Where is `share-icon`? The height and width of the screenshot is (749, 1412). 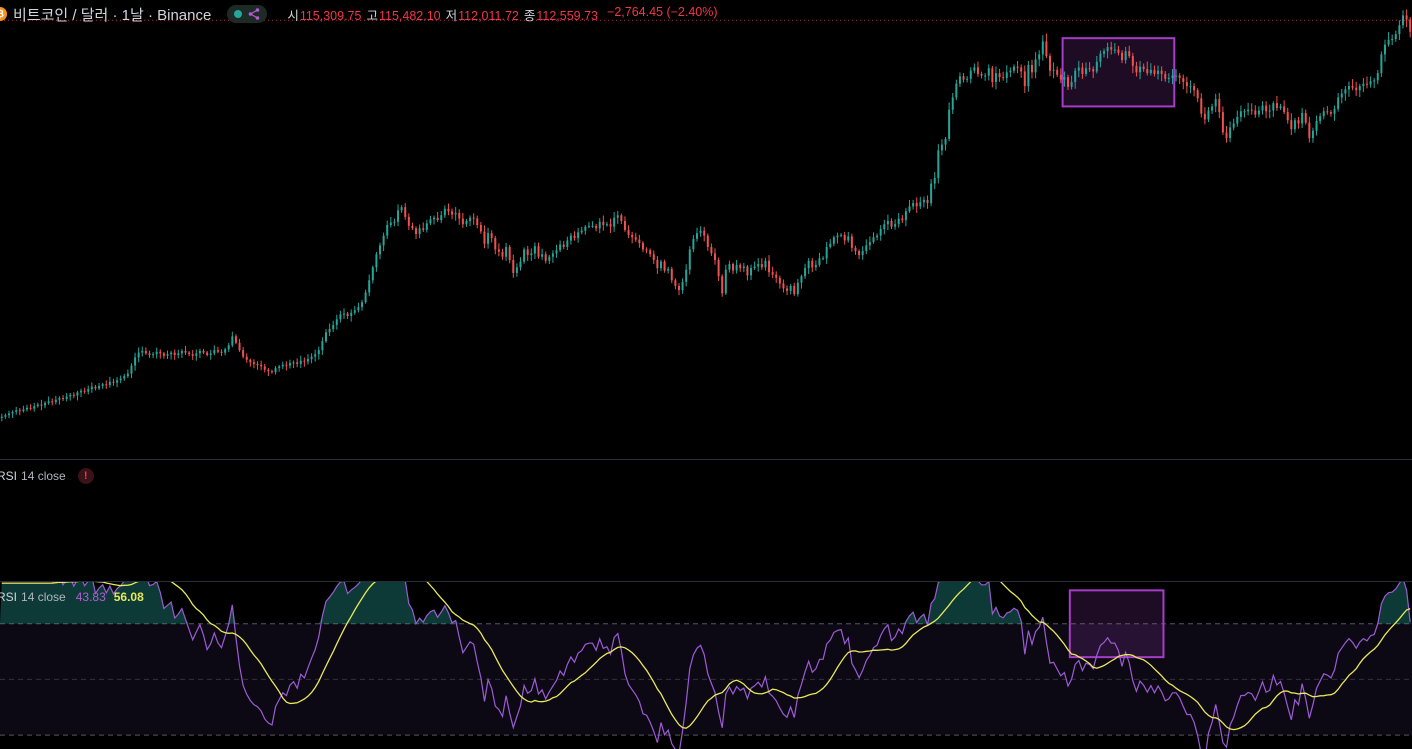
share-icon is located at coordinates (254, 14).